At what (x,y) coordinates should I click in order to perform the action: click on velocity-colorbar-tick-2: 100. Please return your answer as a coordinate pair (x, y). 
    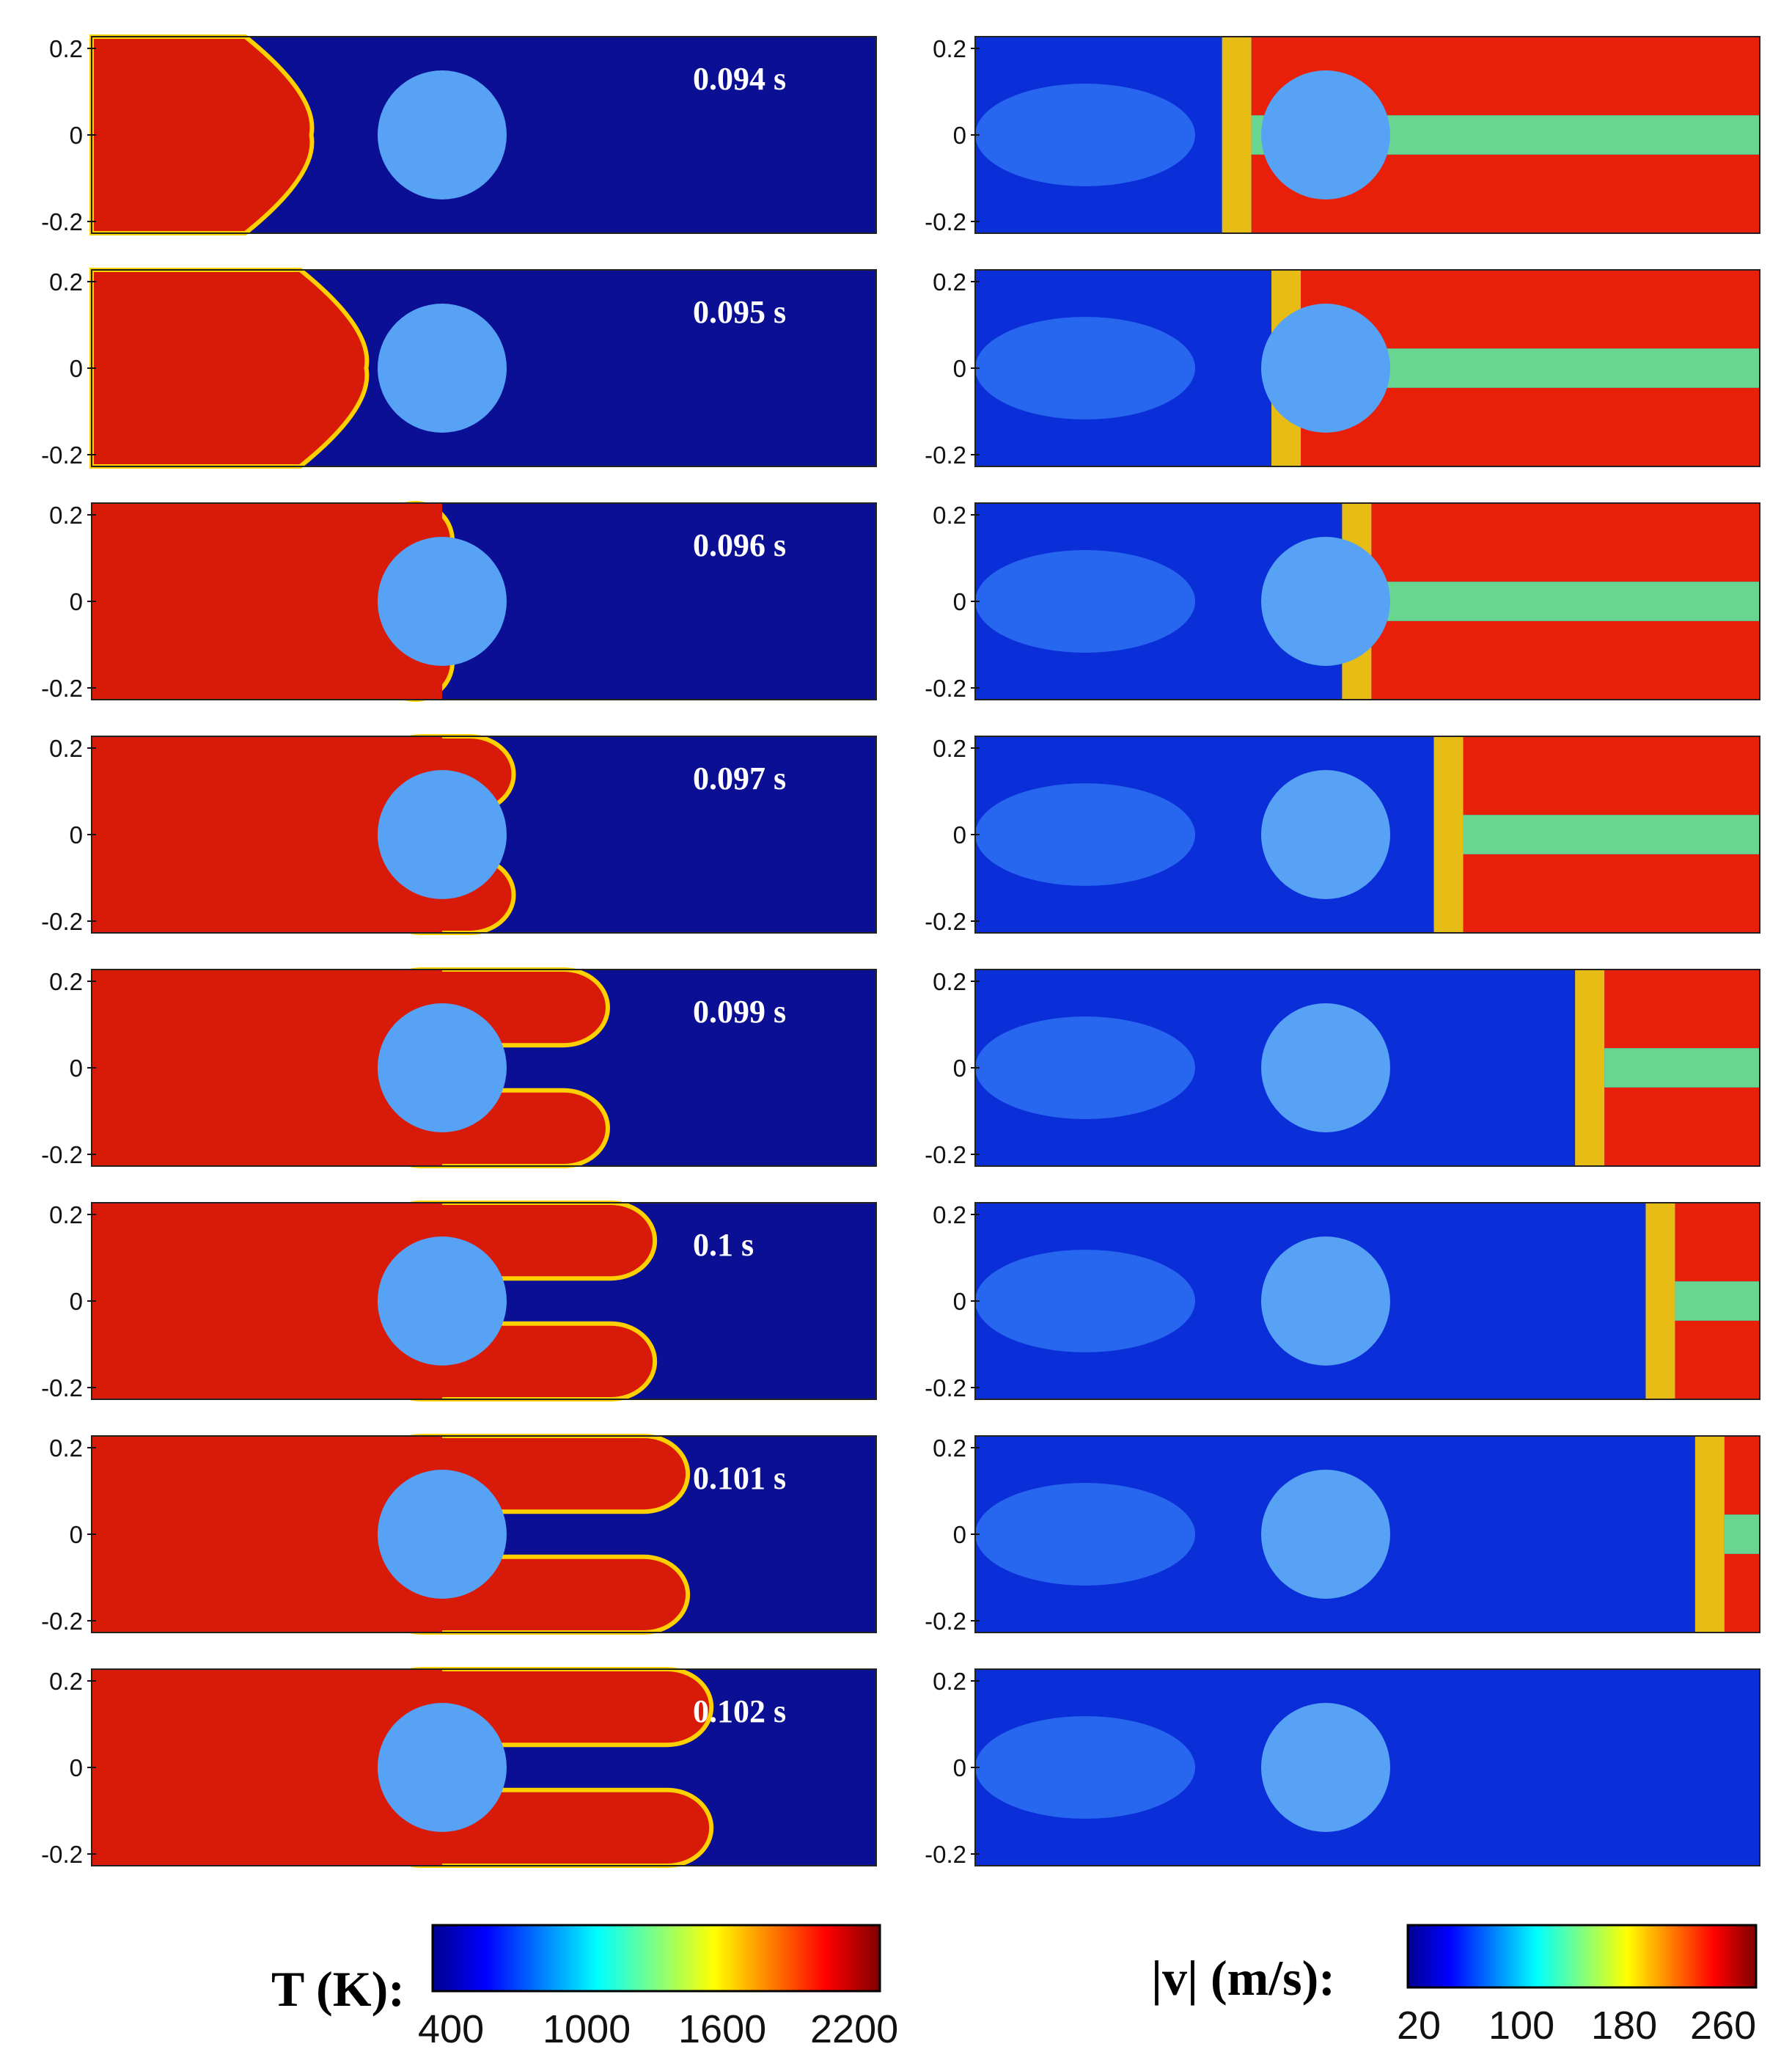
    Looking at the image, I should click on (1521, 2026).